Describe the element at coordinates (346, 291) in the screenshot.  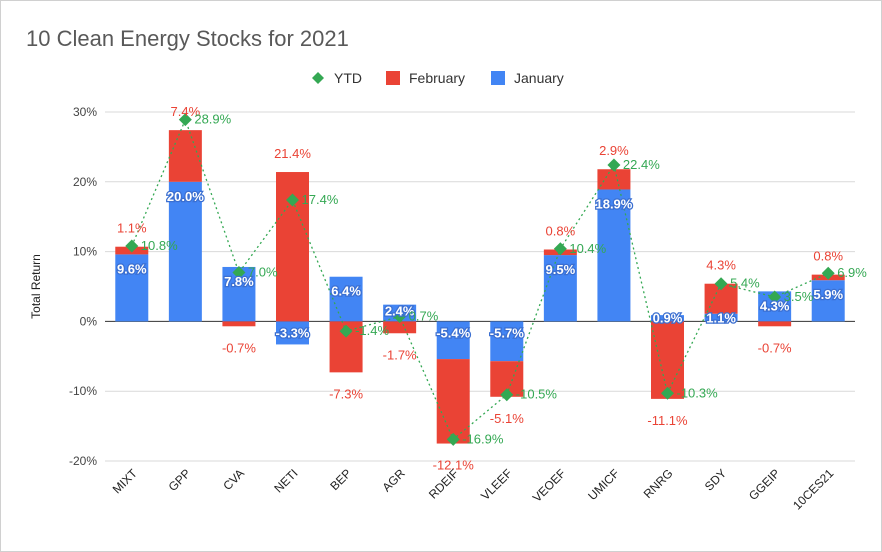
I see `january-data-label: 6.4%` at that location.